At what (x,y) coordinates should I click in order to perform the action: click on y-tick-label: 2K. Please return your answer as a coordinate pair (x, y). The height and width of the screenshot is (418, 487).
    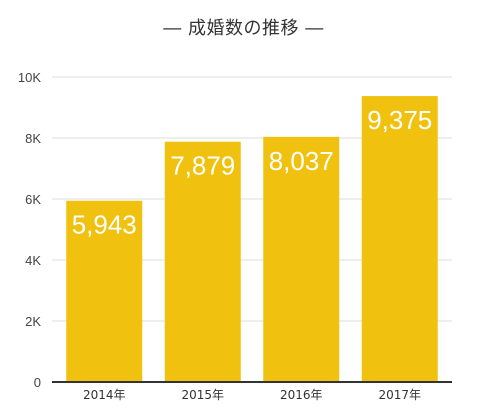
    Looking at the image, I should click on (33, 321).